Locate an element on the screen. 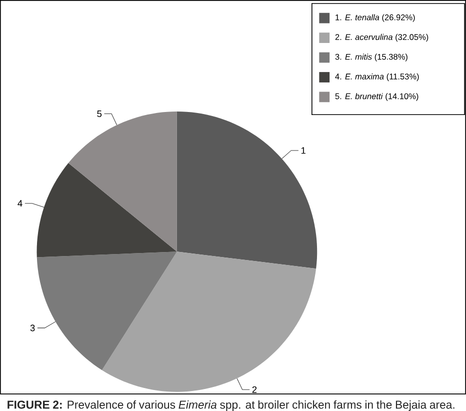 The width and height of the screenshot is (466, 411). text: 4 is located at coordinates (20, 203).